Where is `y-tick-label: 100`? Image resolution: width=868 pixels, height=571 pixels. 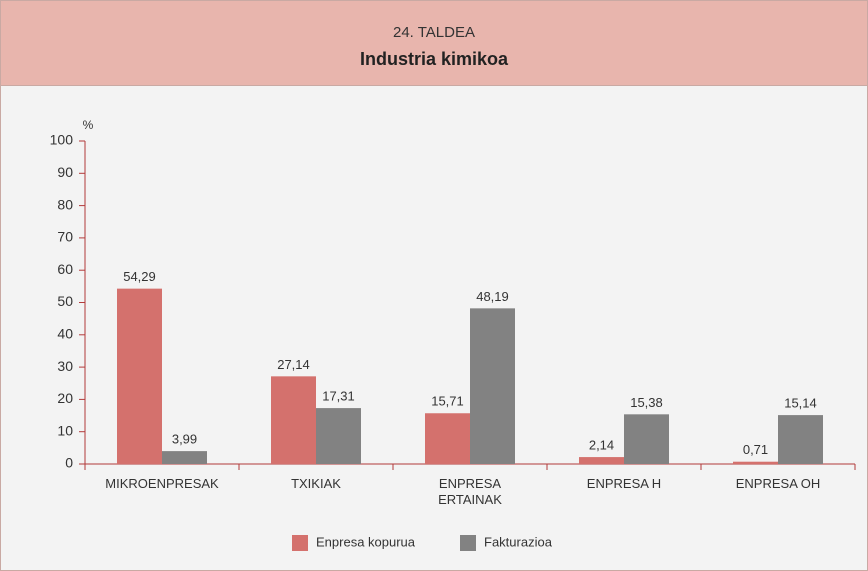
y-tick-label: 100 is located at coordinates (62, 140).